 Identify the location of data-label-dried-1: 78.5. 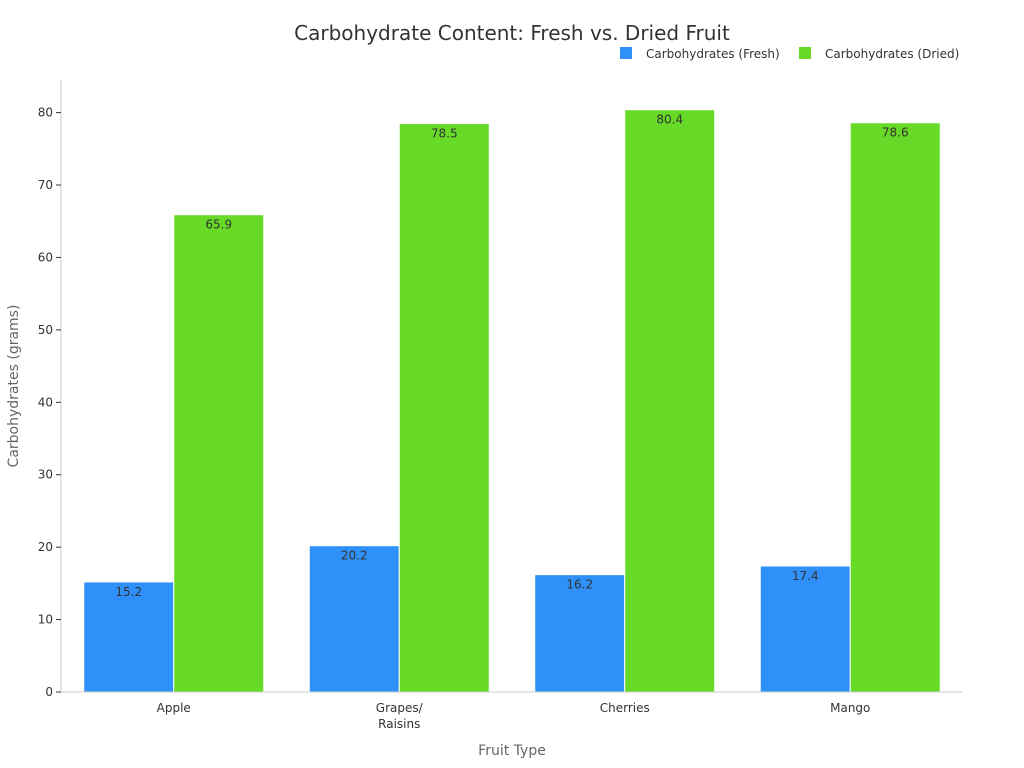
(444, 133).